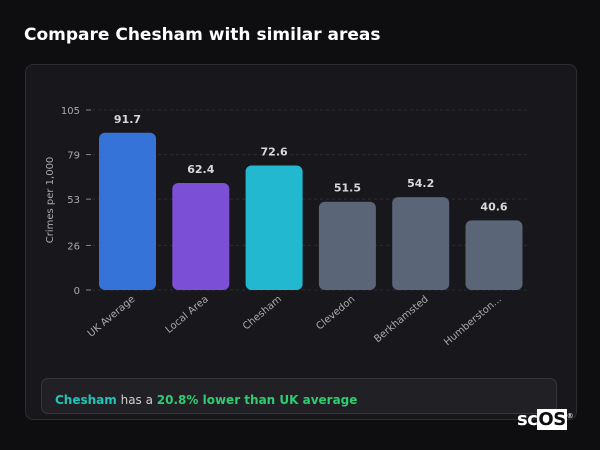  What do you see at coordinates (201, 236) in the screenshot?
I see `bar-local-area` at bounding box center [201, 236].